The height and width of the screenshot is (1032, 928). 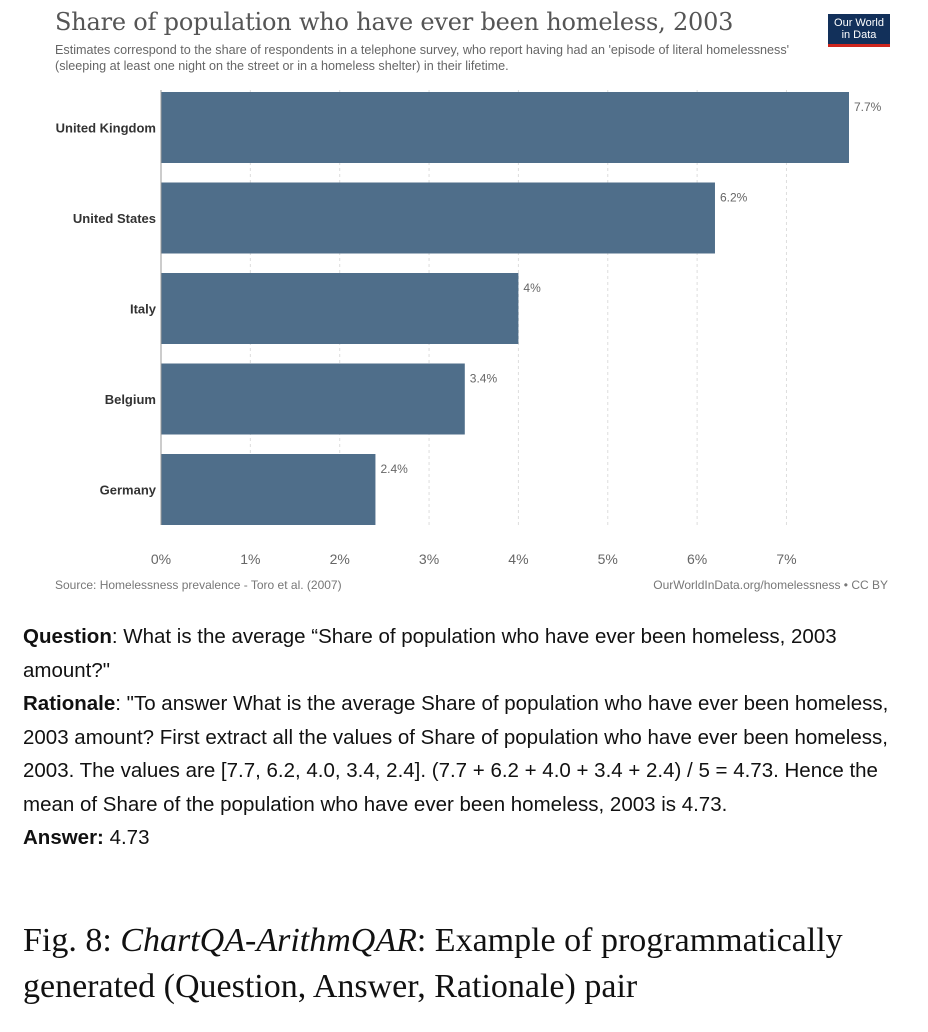 What do you see at coordinates (532, 288) in the screenshot?
I see `value-label: 4%` at bounding box center [532, 288].